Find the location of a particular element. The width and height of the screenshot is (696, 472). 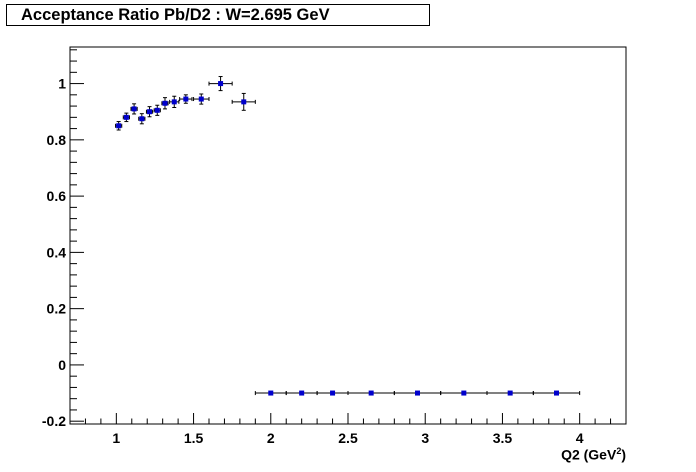

y-tick-label: 0.4 is located at coordinates (57, 252).